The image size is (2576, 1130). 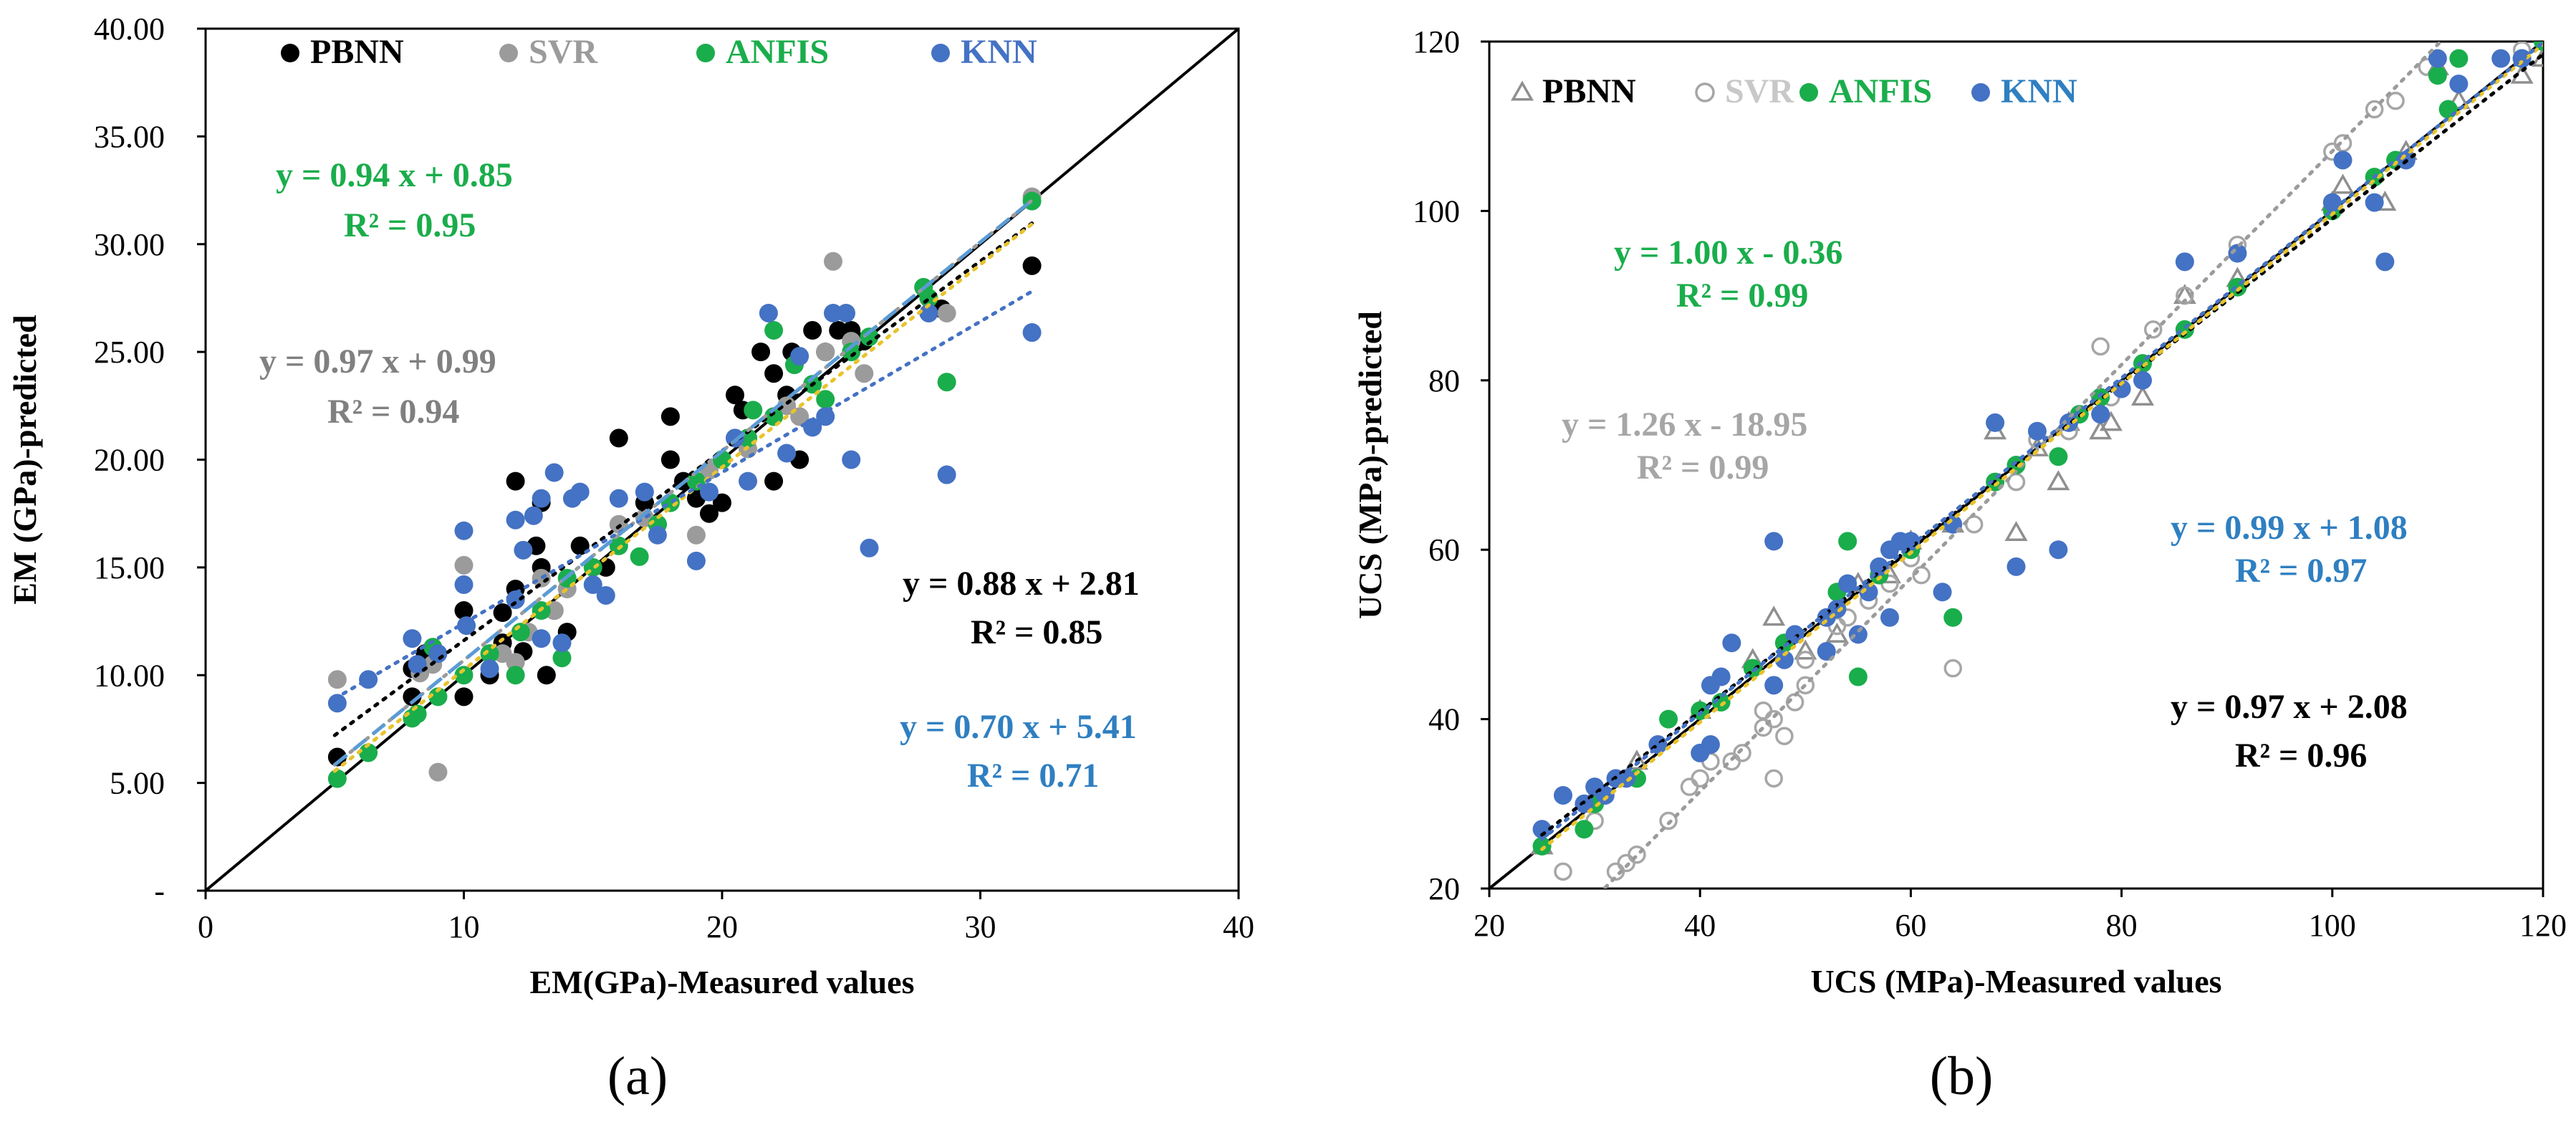 What do you see at coordinates (129, 244) in the screenshot?
I see `y-tick-label: 30.00` at bounding box center [129, 244].